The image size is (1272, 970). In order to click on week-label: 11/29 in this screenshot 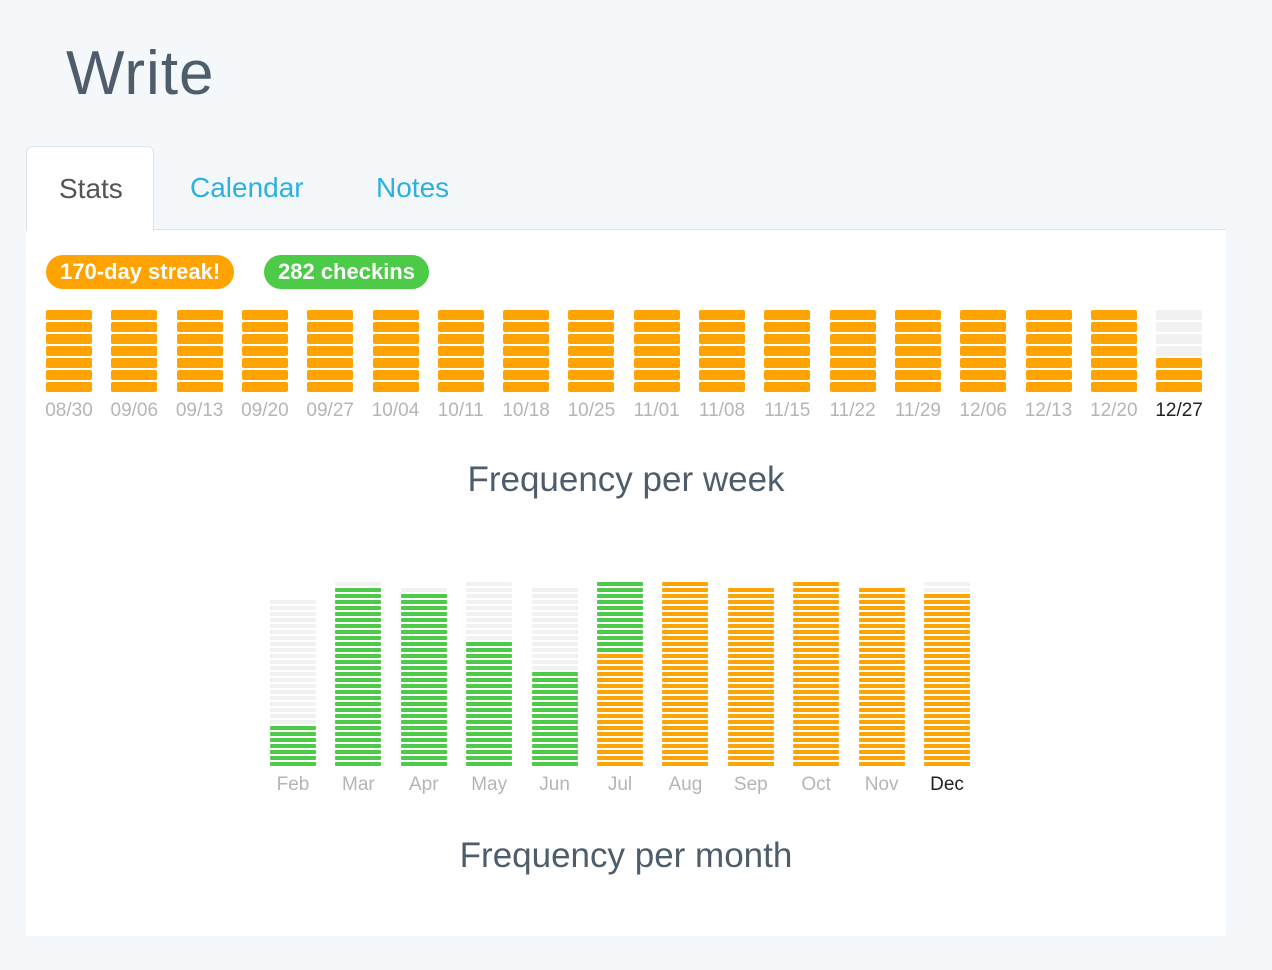, I will do `click(917, 410)`.